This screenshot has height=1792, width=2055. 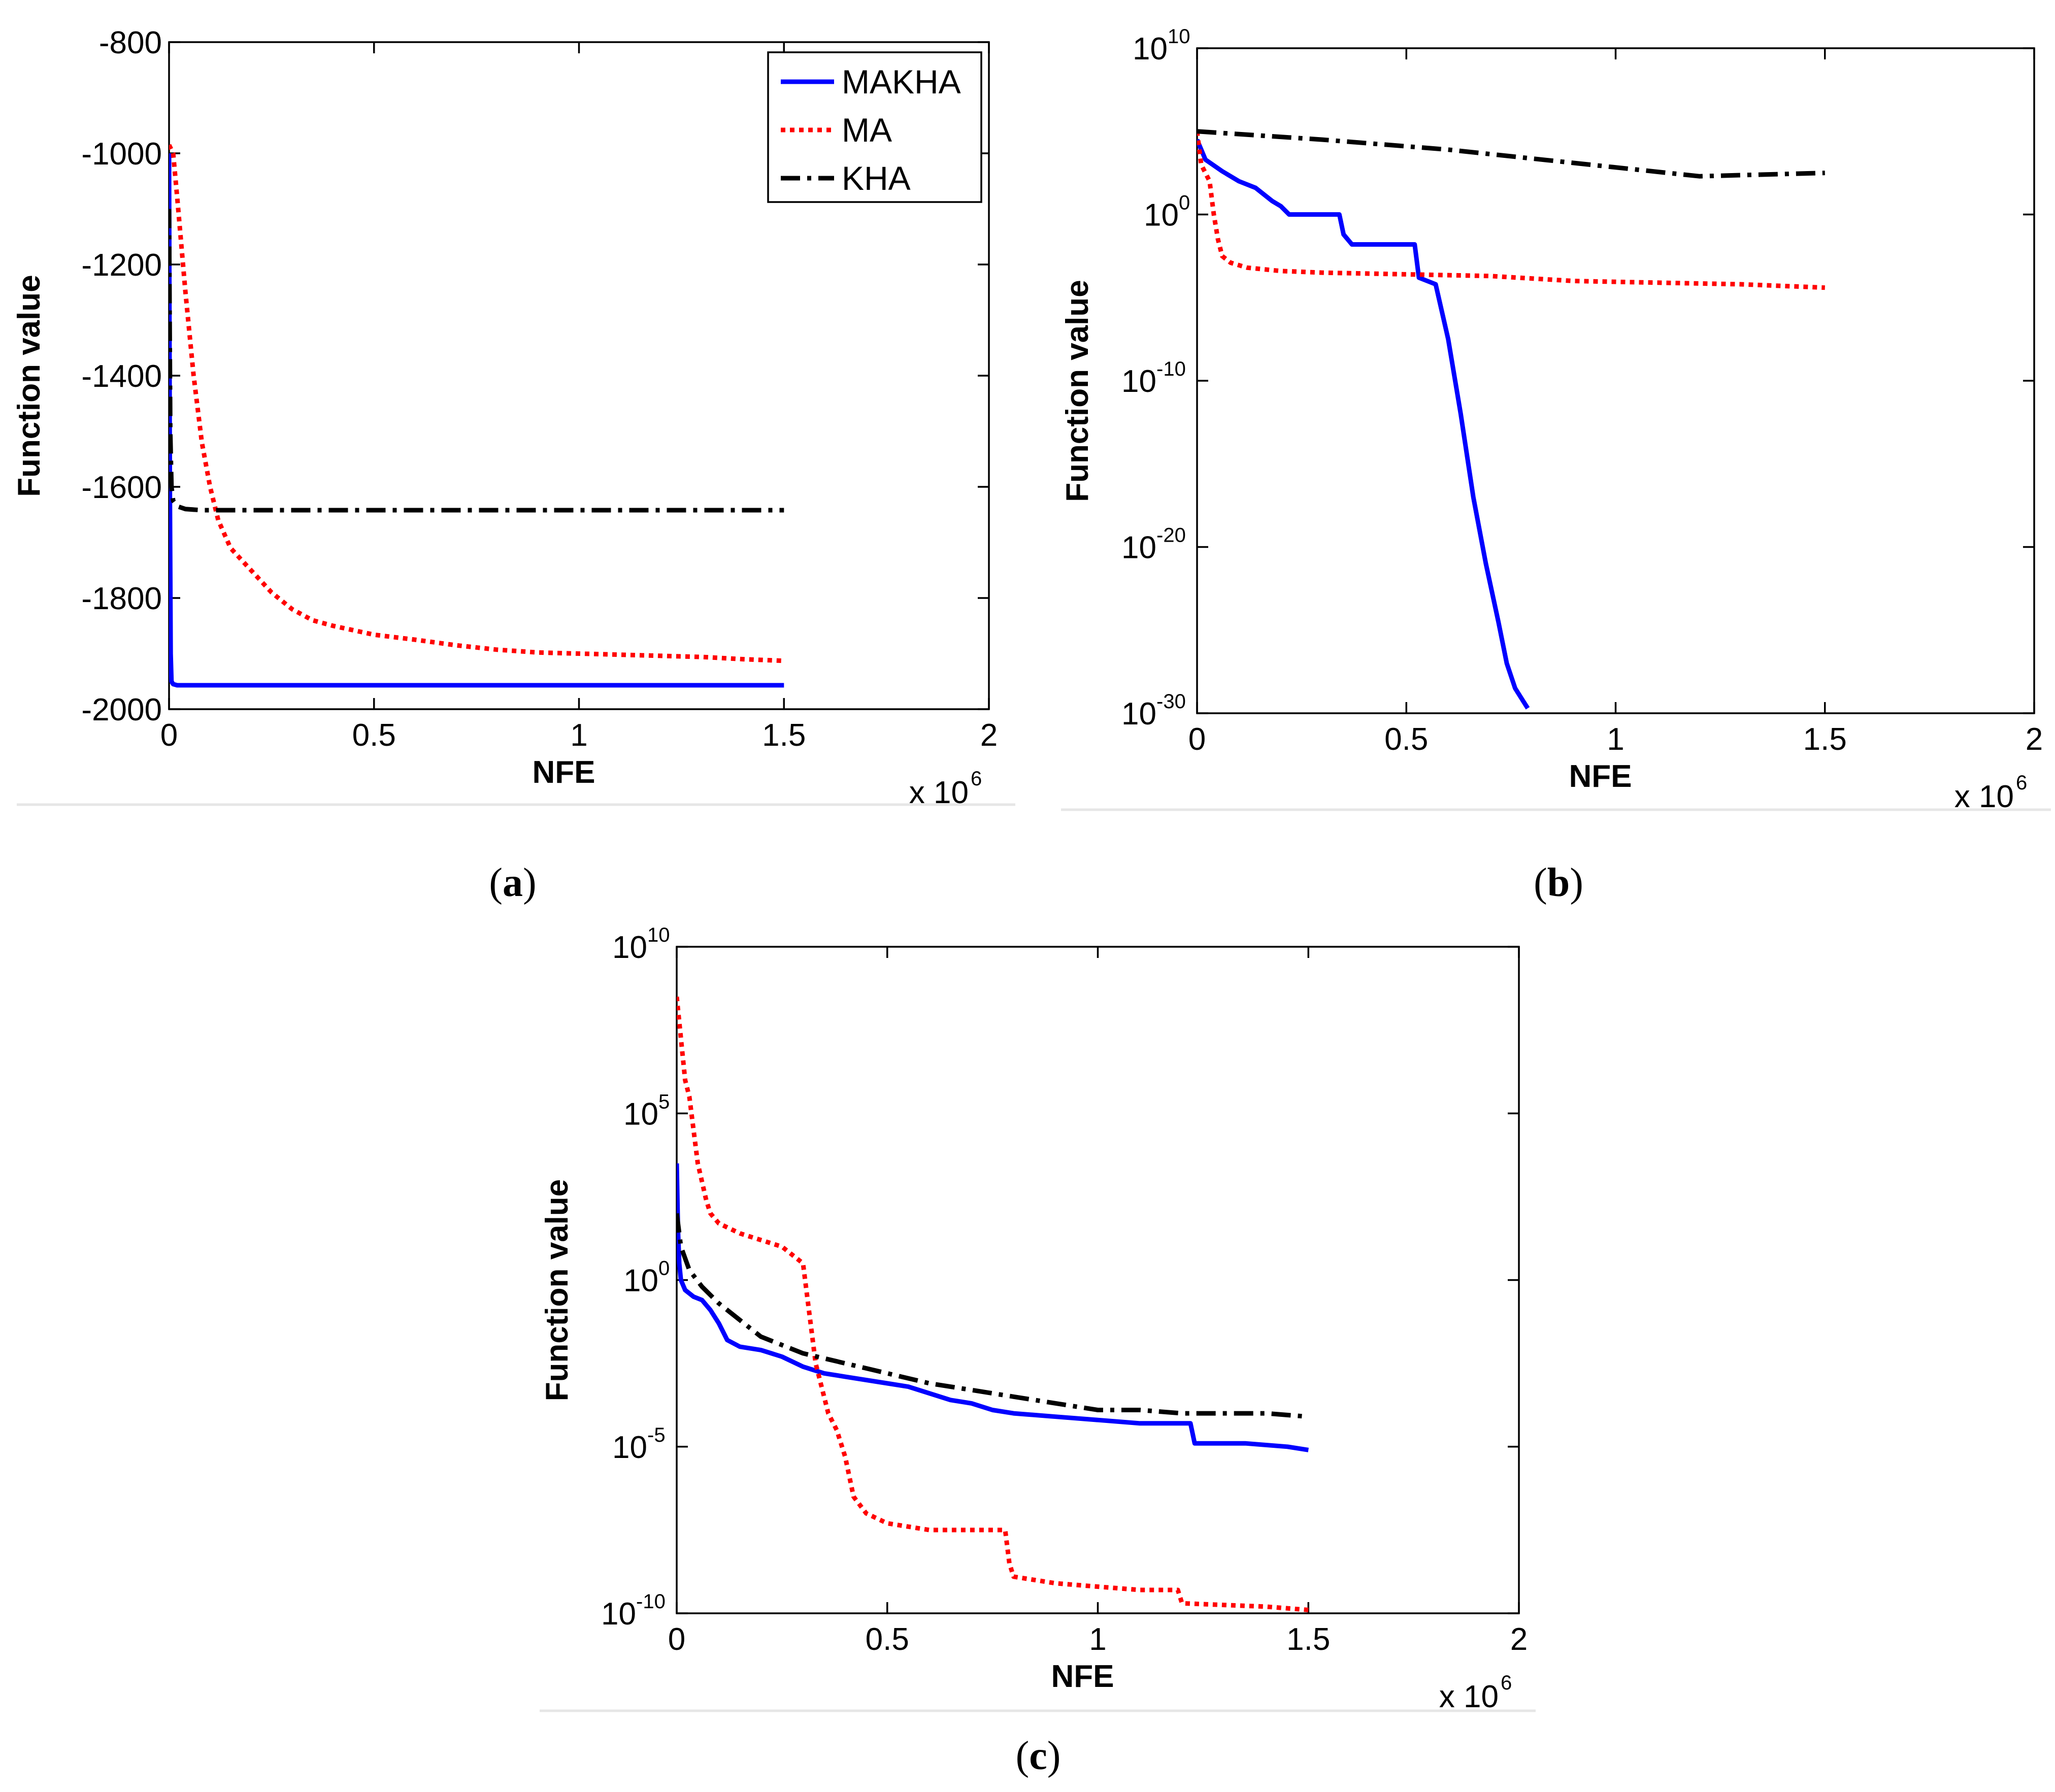 I want to click on y-tick-label: -1400, so click(x=122, y=376).